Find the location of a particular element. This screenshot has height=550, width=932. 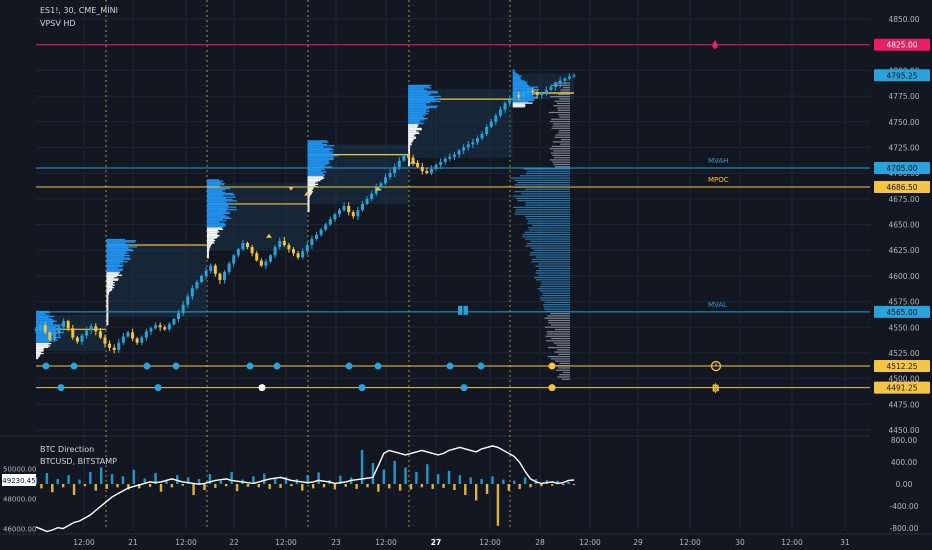

time-tick-label: 30 is located at coordinates (740, 542).